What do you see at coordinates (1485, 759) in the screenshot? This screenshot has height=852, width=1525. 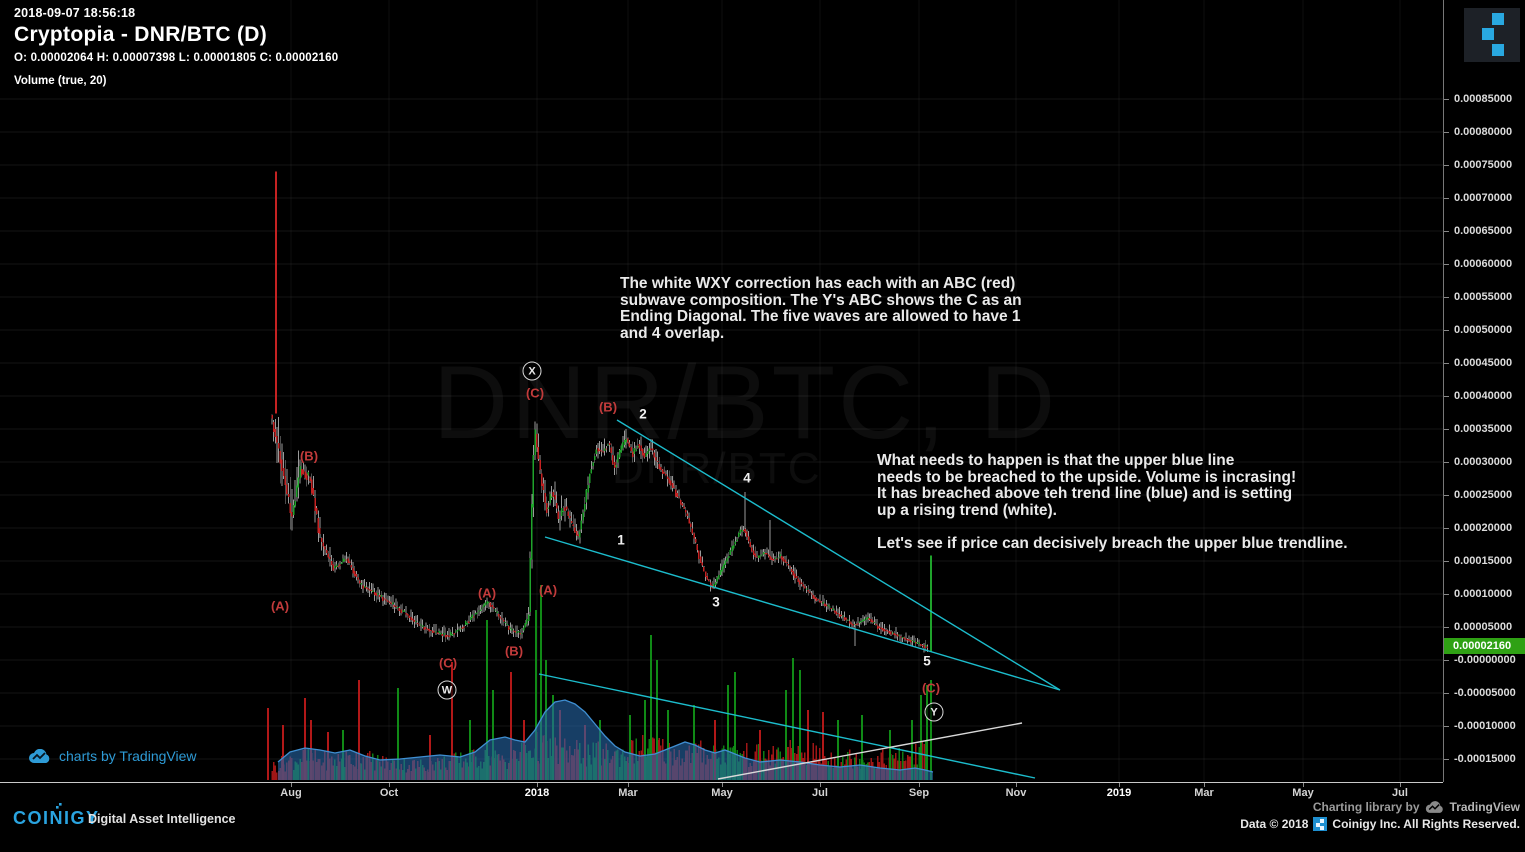 I see `price-tick-label: -0.00015000` at bounding box center [1485, 759].